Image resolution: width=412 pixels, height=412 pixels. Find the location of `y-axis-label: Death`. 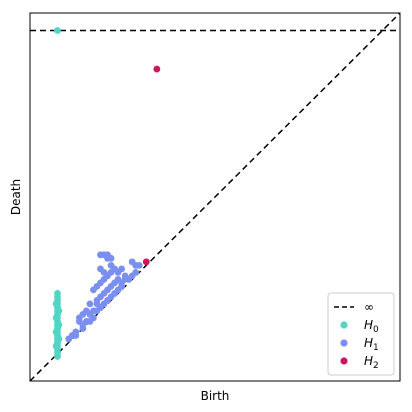

y-axis-label: Death is located at coordinates (16, 197).